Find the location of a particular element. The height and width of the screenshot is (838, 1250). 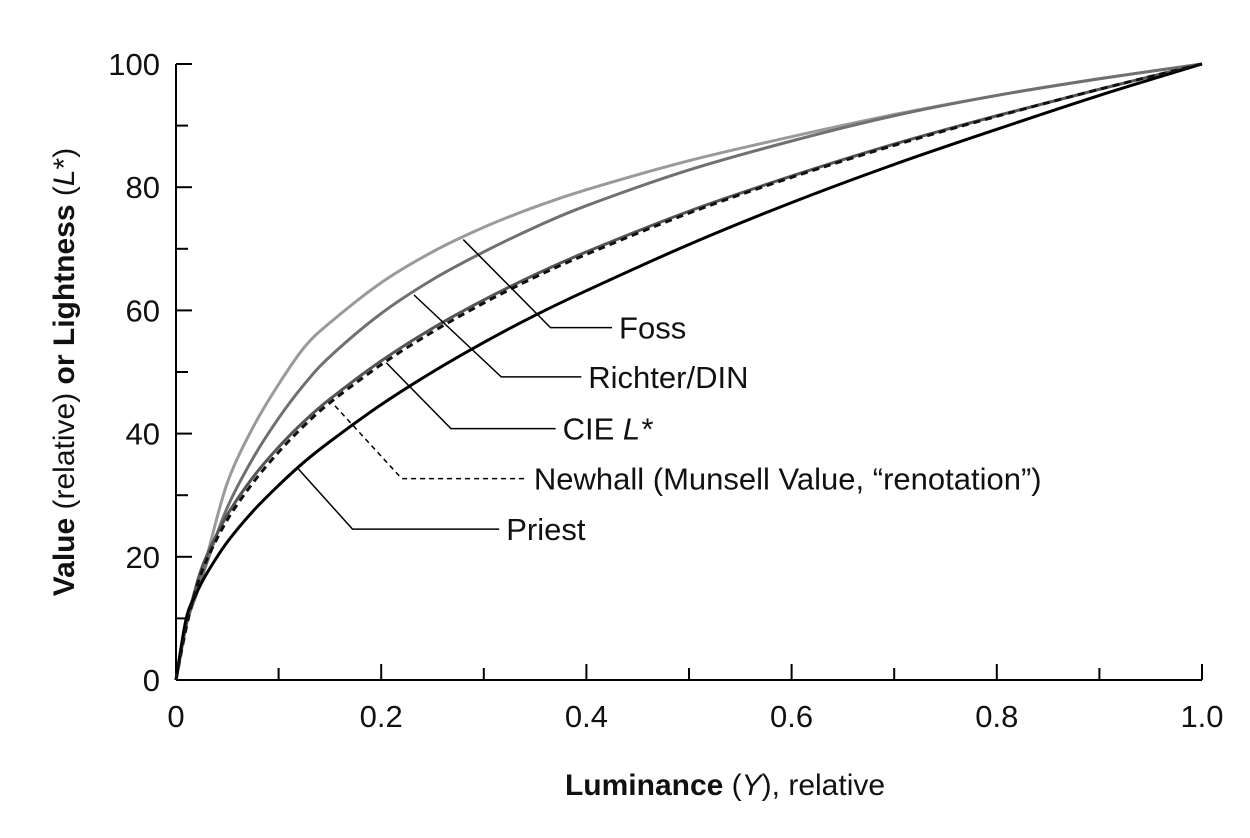

callout-label-text: Priest is located at coordinates (546, 529).